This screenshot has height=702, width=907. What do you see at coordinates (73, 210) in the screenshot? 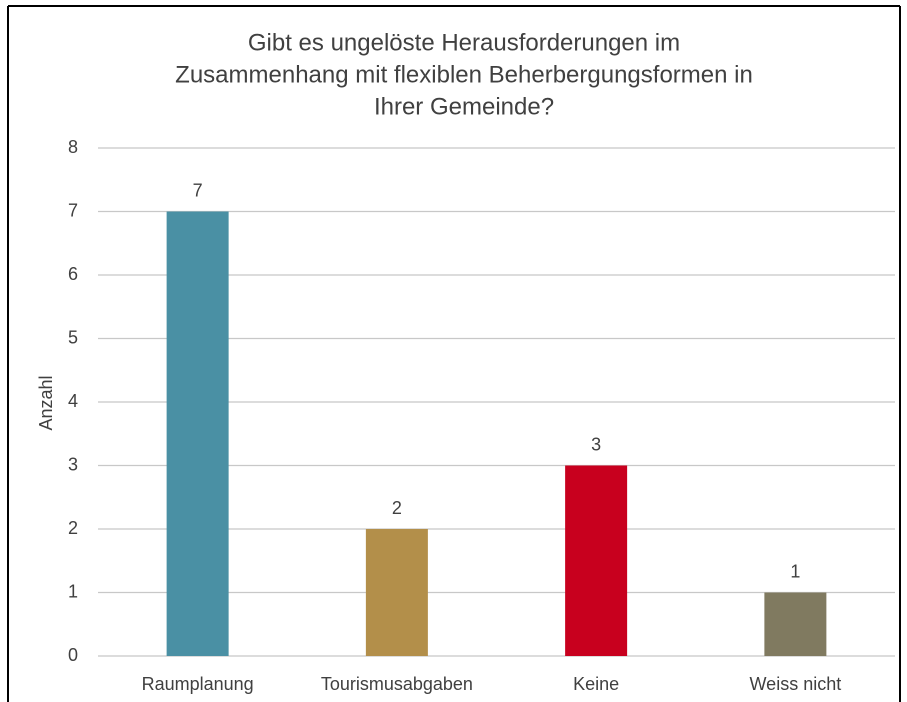
I see `y-tick-label: 7` at bounding box center [73, 210].